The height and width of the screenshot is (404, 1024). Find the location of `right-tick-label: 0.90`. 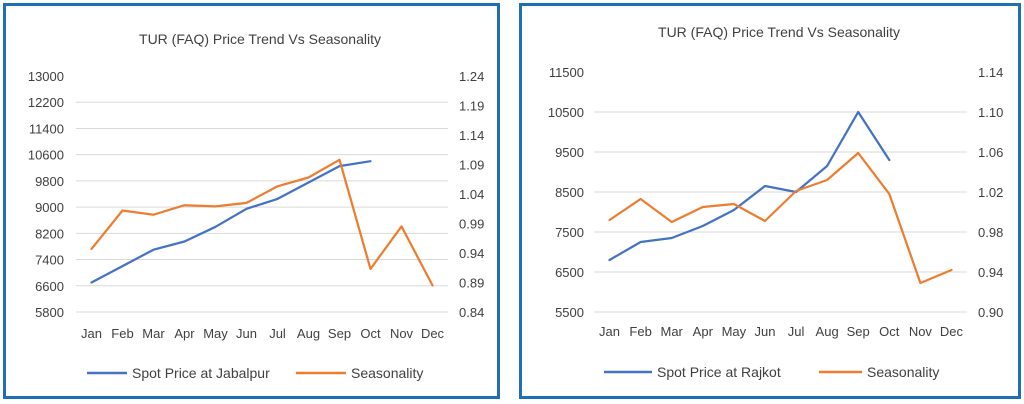

right-tick-label: 0.90 is located at coordinates (990, 312).